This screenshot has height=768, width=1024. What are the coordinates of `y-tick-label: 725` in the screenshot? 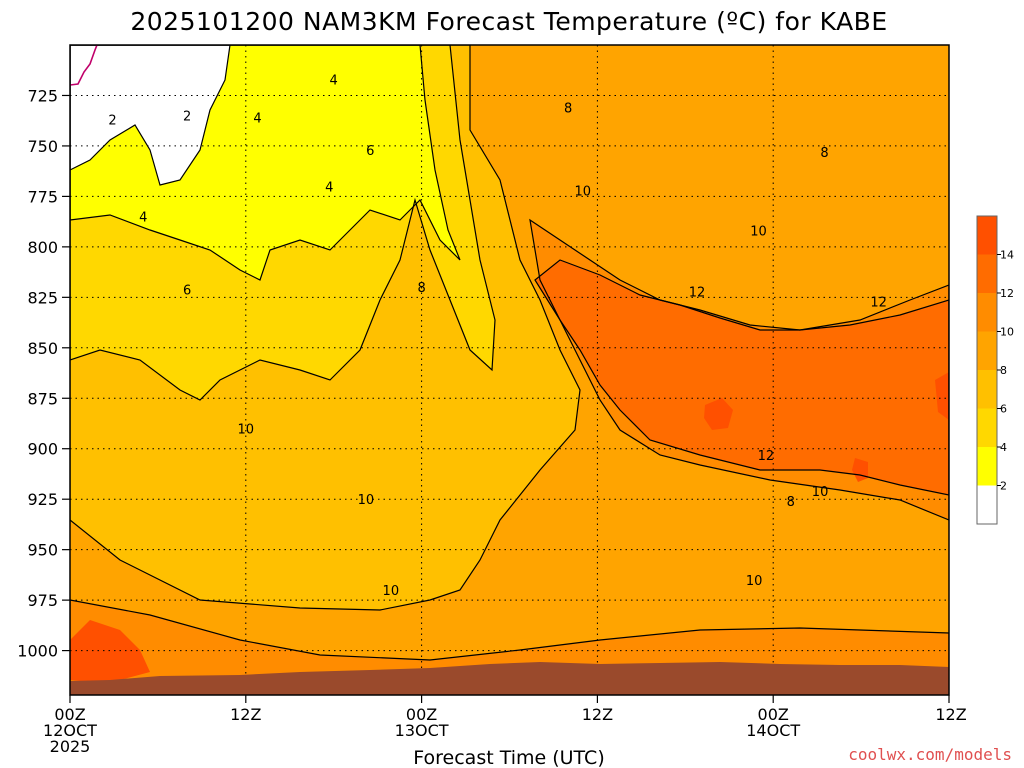 It's located at (42, 95).